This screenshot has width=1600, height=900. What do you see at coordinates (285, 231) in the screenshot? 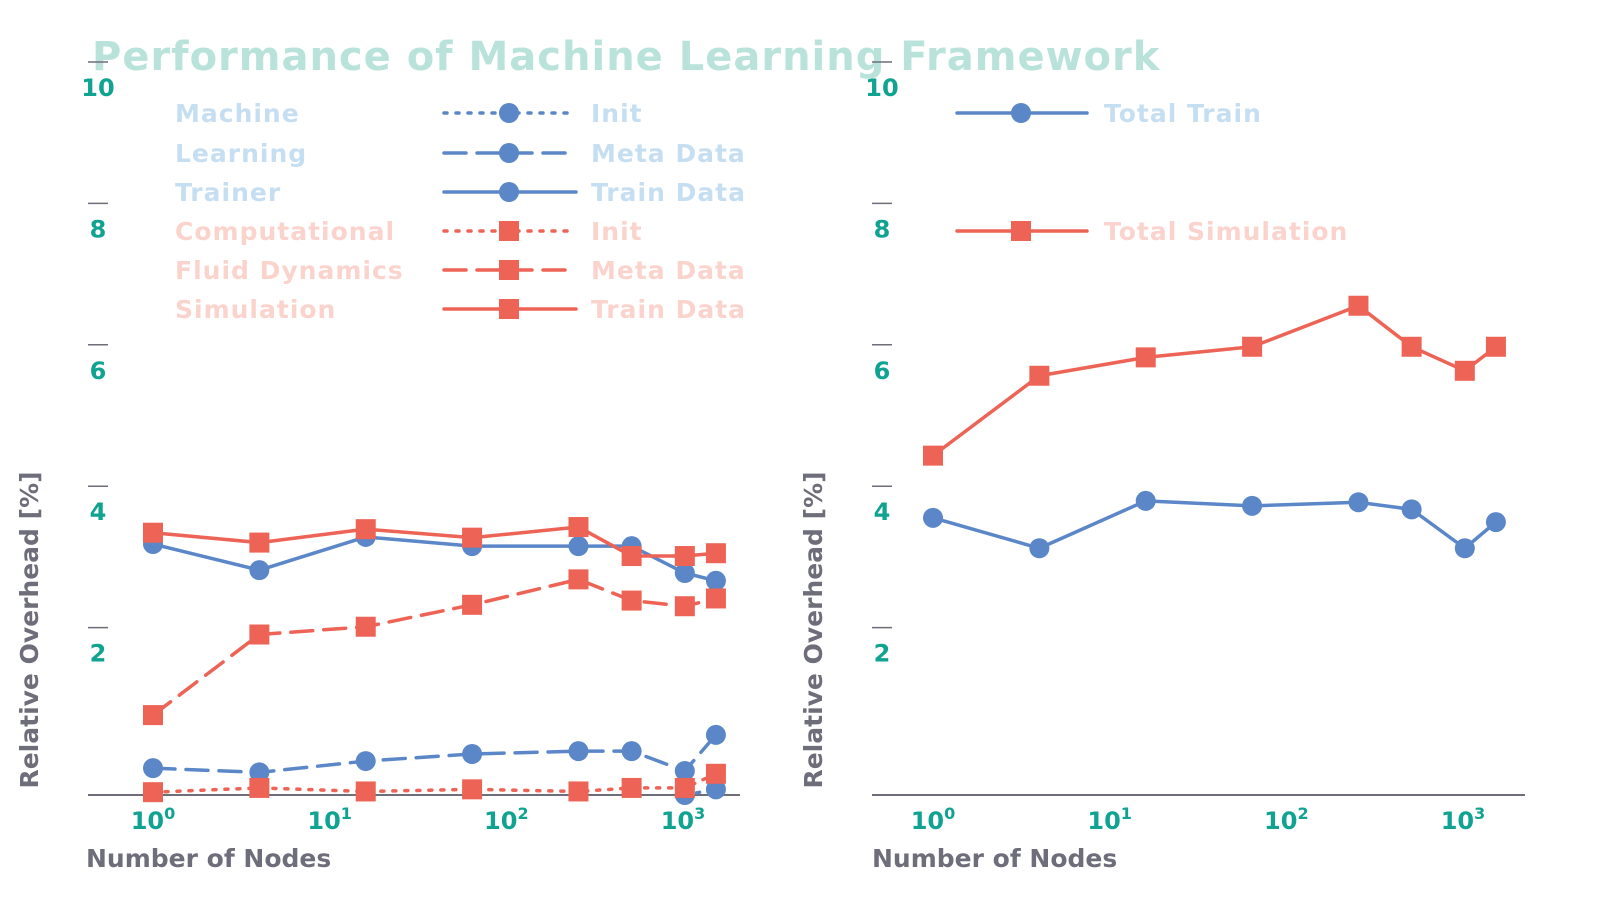
I see `legend-group-label: Computational` at bounding box center [285, 231].